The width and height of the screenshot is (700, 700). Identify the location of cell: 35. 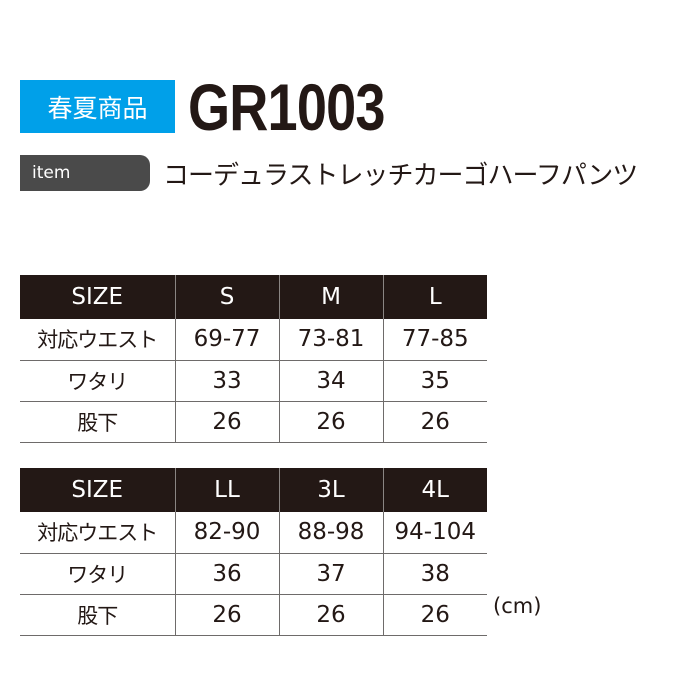
(434, 381).